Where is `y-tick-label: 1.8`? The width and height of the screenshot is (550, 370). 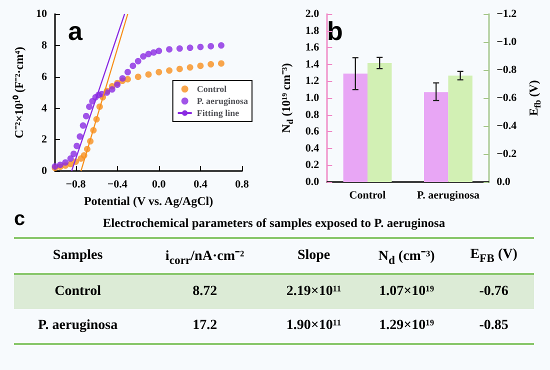 y-tick-label: 1.8 is located at coordinates (312, 30).